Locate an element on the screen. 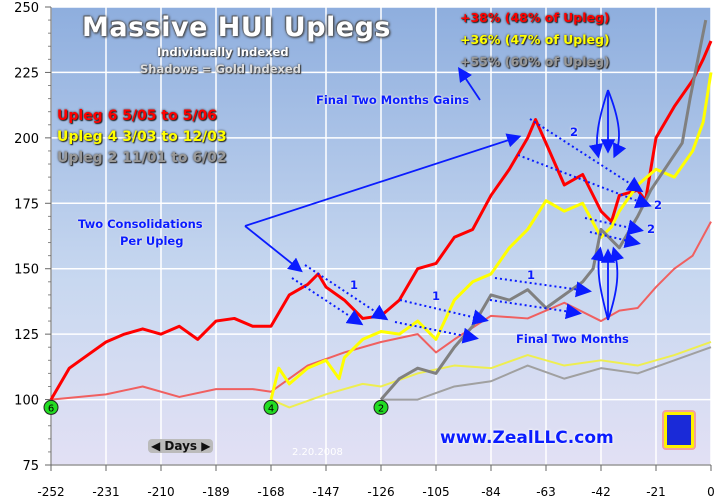  y-tick-label: 150 is located at coordinates (26, 270).